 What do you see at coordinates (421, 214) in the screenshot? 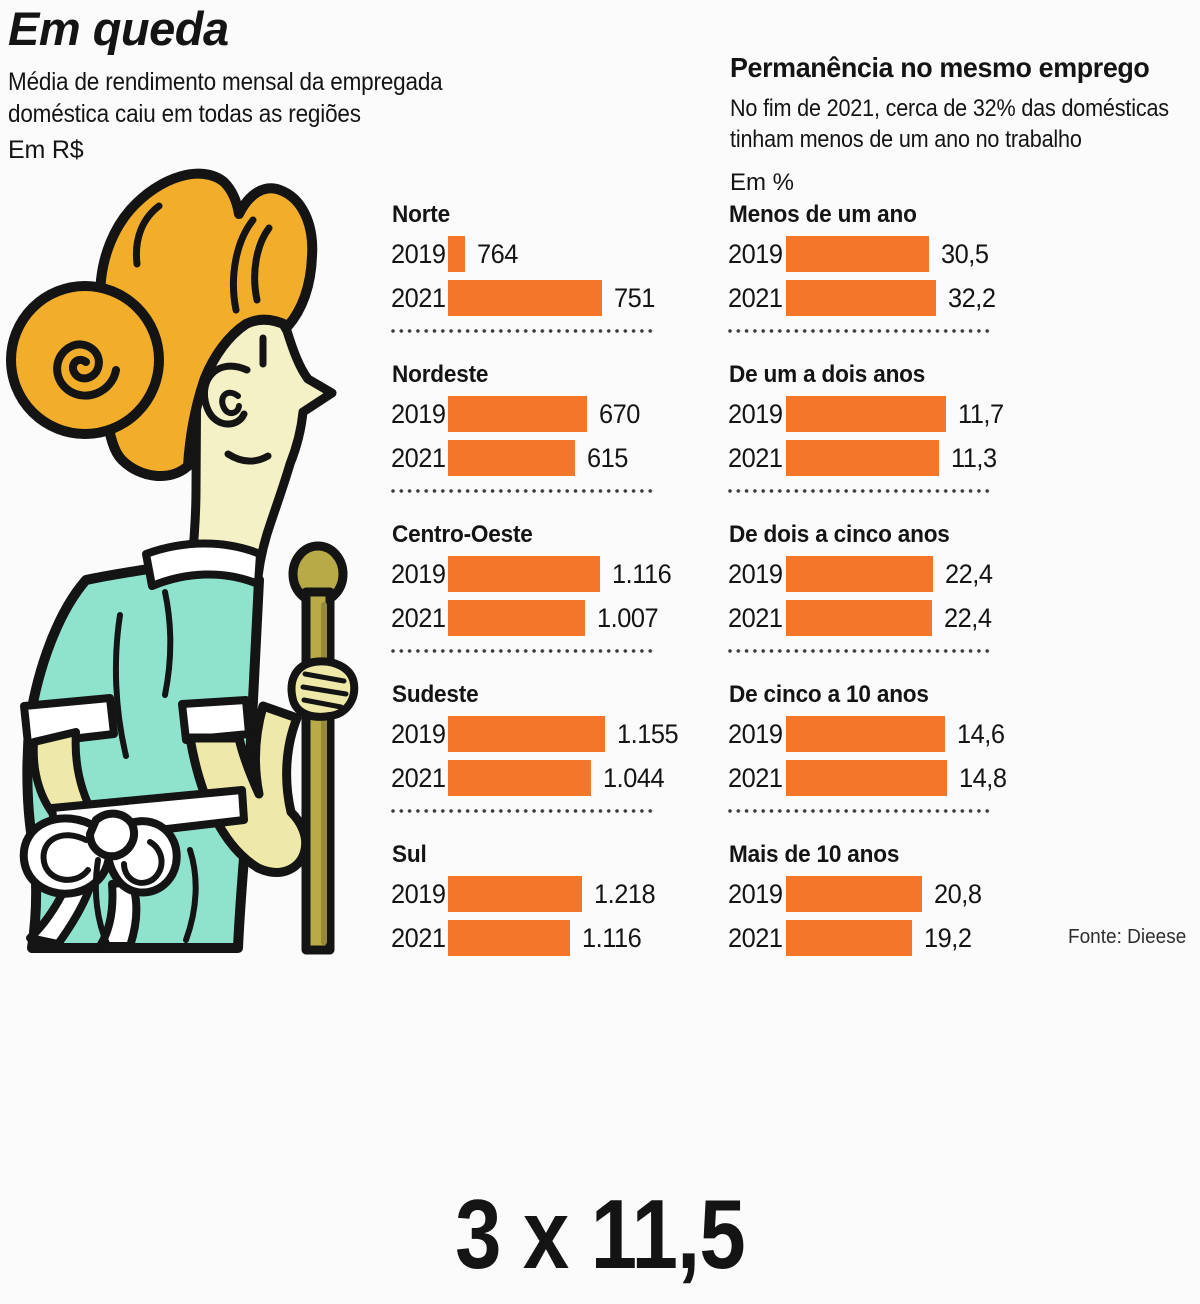
I see `group-category-label: Norte` at bounding box center [421, 214].